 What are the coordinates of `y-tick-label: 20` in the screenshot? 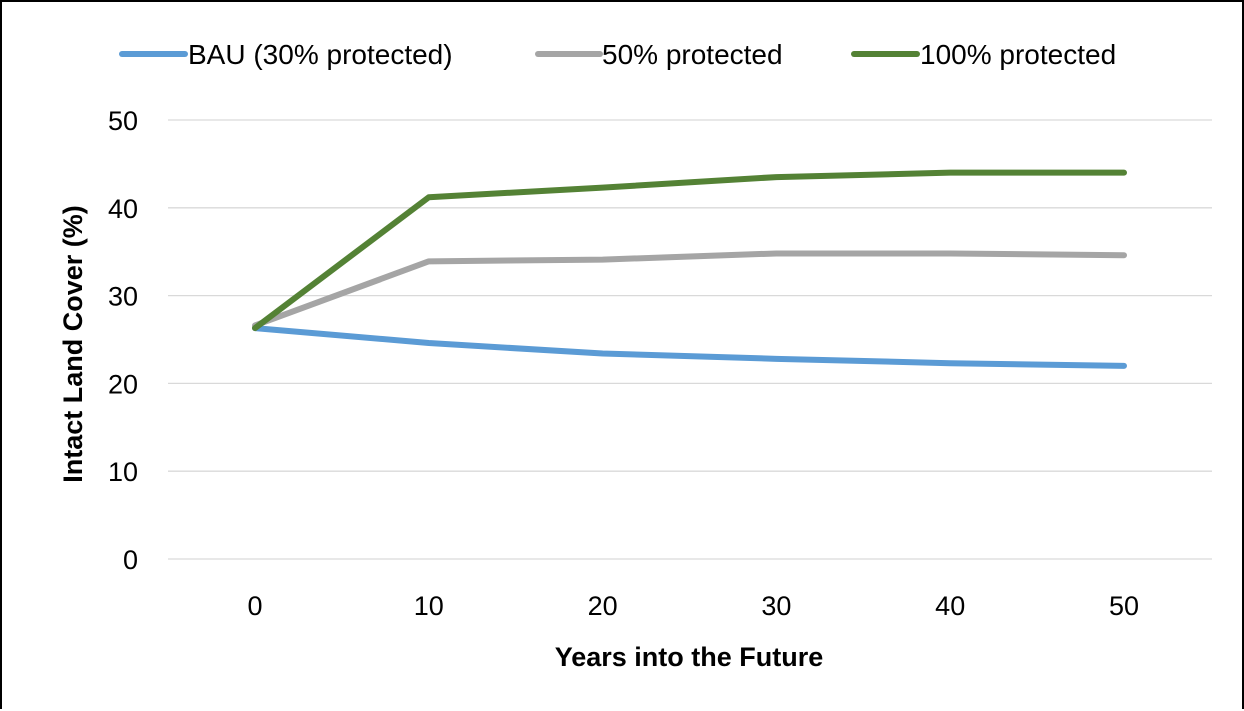 It's located at (123, 384).